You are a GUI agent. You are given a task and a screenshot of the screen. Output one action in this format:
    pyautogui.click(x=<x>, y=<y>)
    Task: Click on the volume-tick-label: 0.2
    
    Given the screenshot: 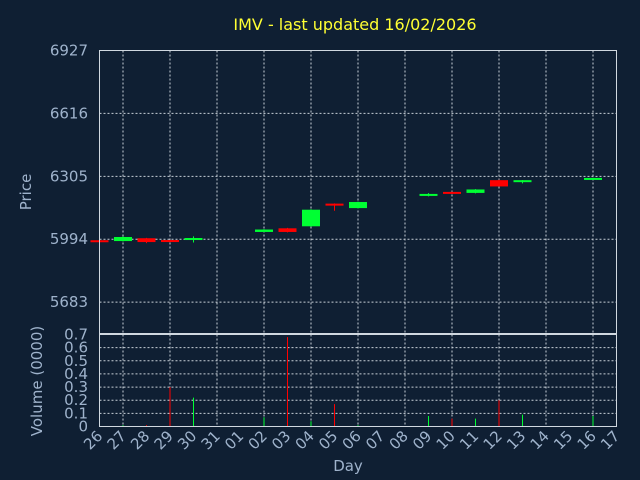 What is the action you would take?
    pyautogui.click(x=76, y=400)
    